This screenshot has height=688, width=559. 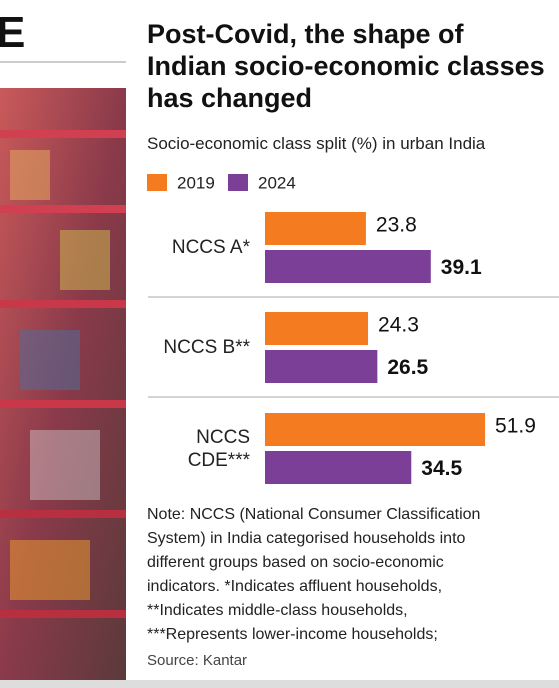 I want to click on legend-label: 2019, so click(x=196, y=182).